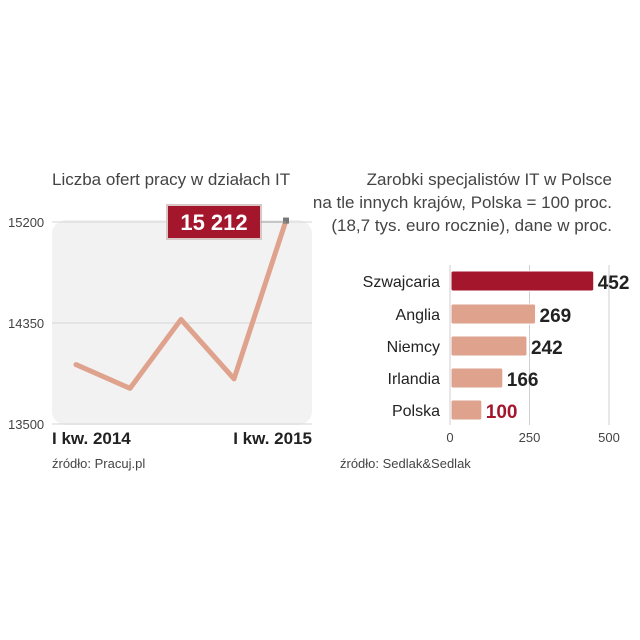 This screenshot has height=640, width=640. I want to click on bar-value-label: 100, so click(502, 412).